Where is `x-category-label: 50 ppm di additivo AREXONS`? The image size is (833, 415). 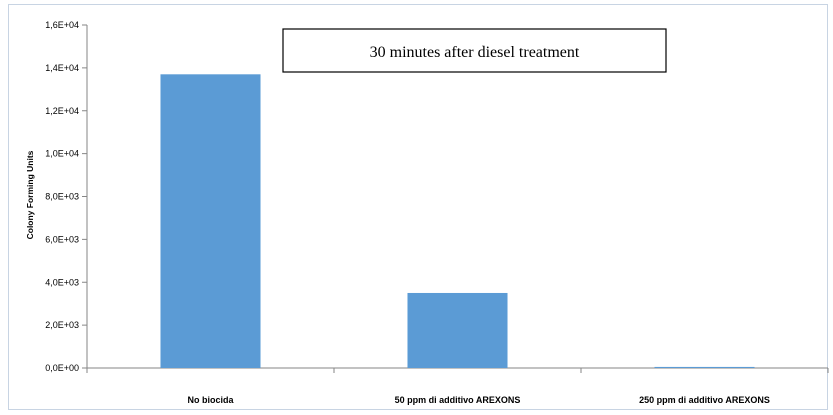 x-category-label: 50 ppm di additivo AREXONS is located at coordinates (458, 400).